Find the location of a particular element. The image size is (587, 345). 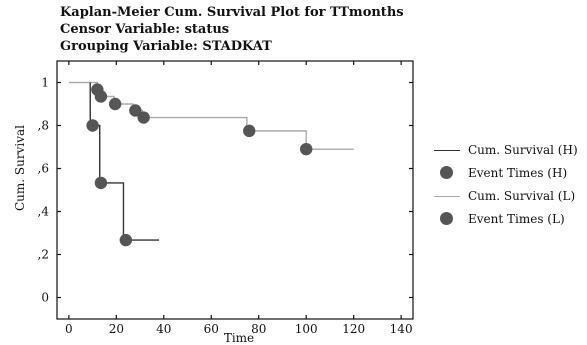

y-tick-label: ,6 is located at coordinates (43, 169).